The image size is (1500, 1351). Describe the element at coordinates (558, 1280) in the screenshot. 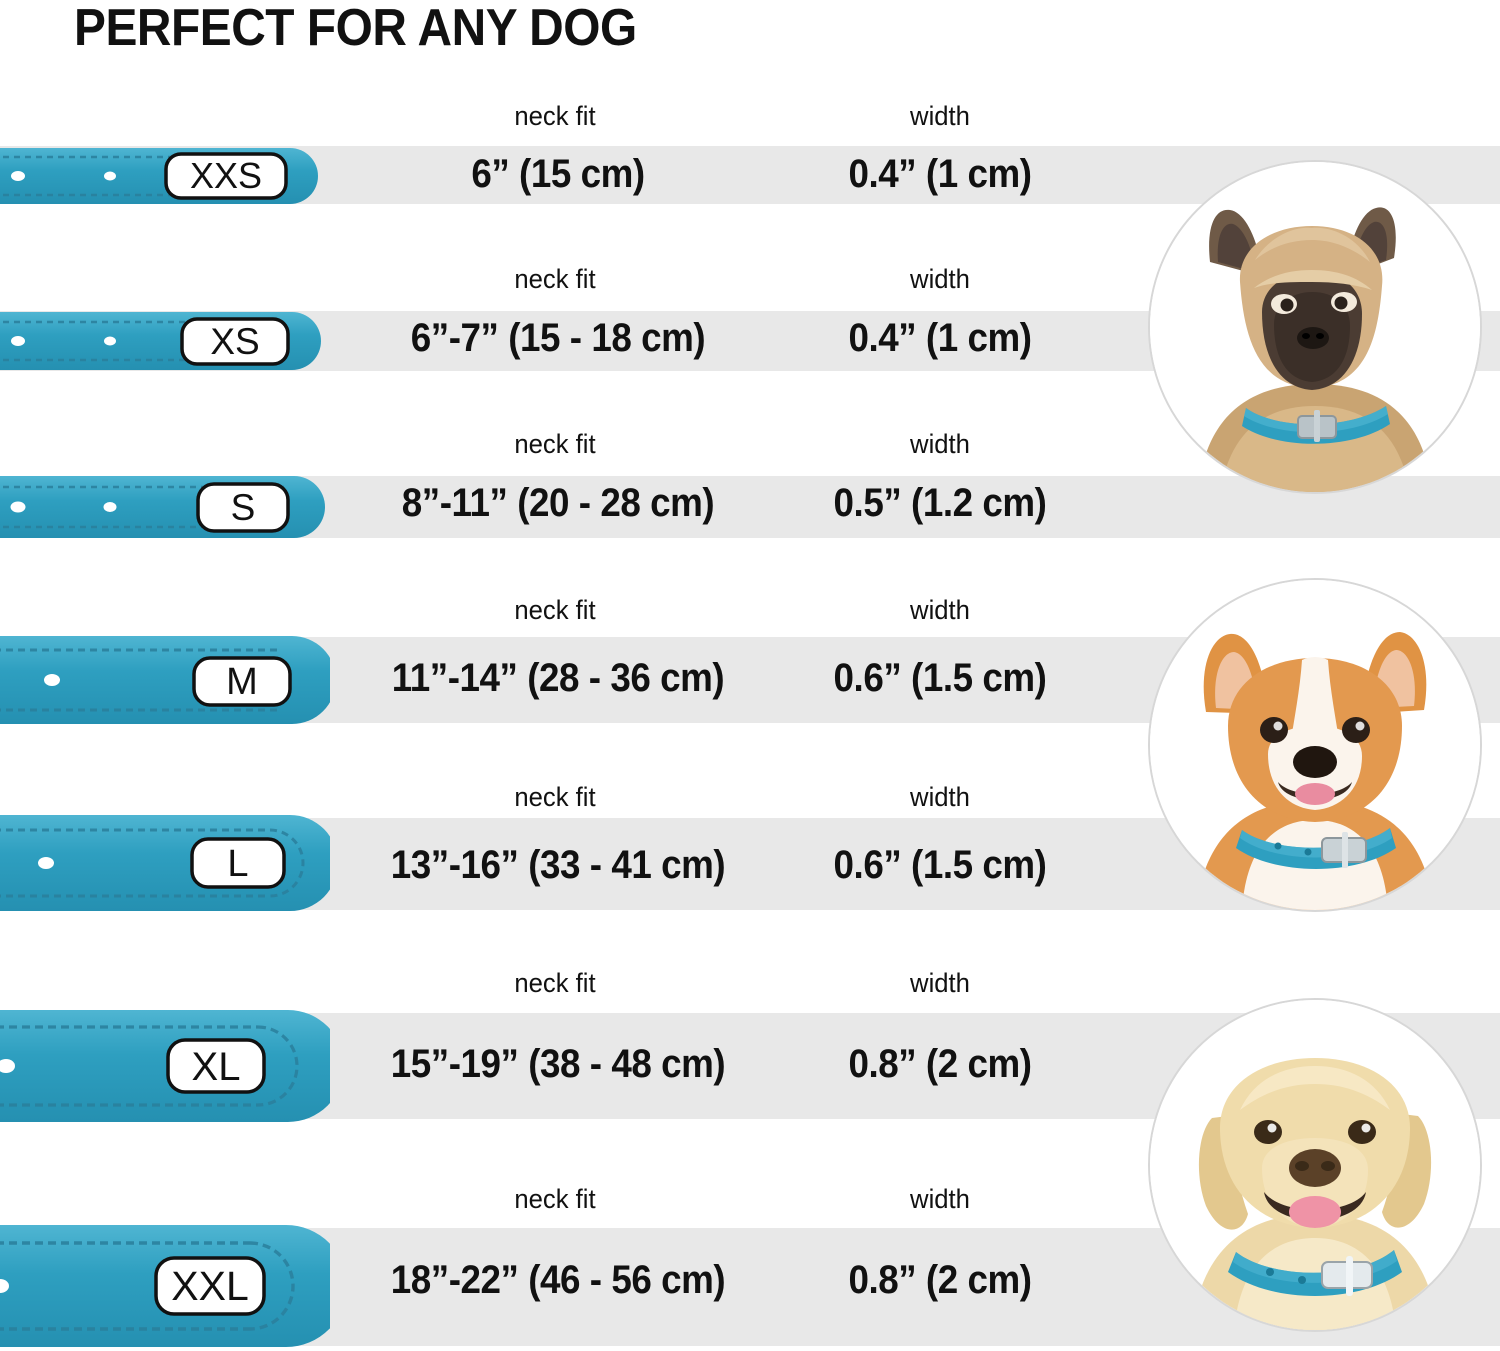

I see `neck-fit-value: 18”-22” (46 - 56 cm)` at that location.